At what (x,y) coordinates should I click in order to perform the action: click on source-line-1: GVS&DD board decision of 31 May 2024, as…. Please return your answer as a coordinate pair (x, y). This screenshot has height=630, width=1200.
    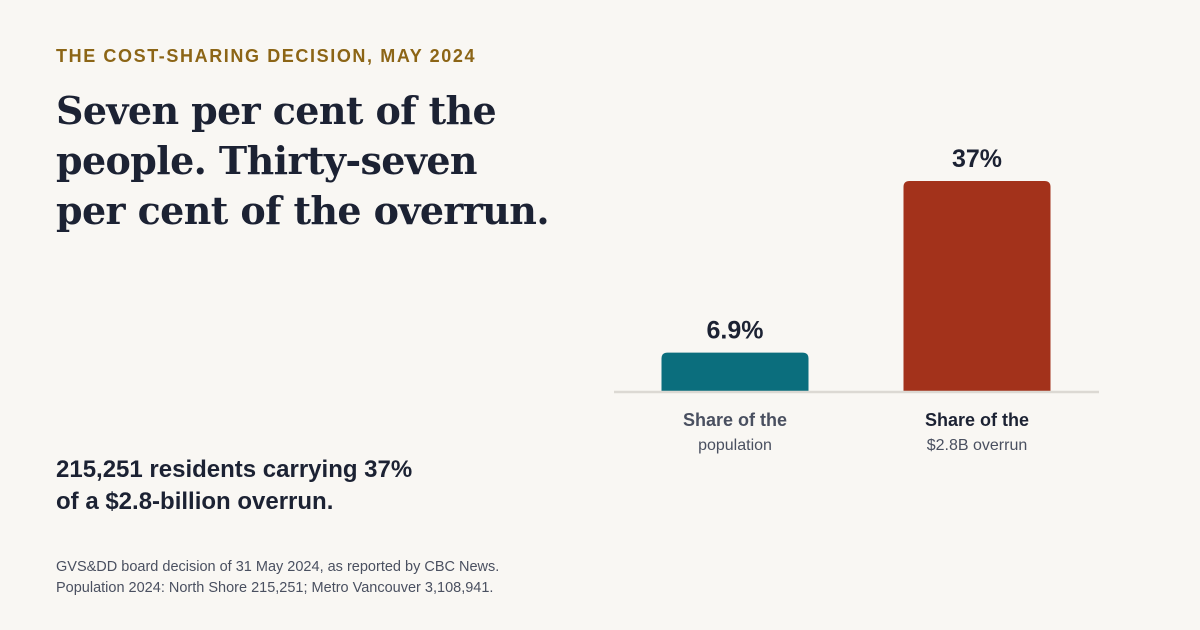
    Looking at the image, I should click on (278, 567).